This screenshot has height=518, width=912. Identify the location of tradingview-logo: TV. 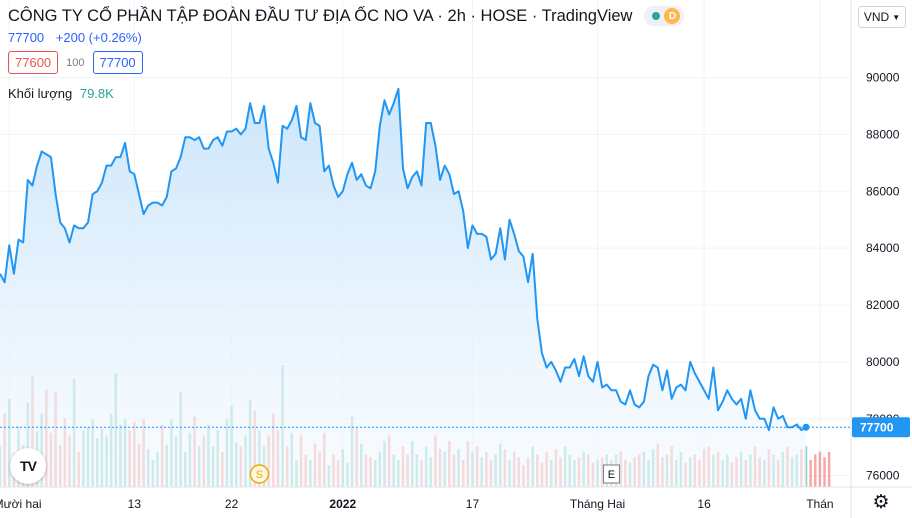
(28, 466).